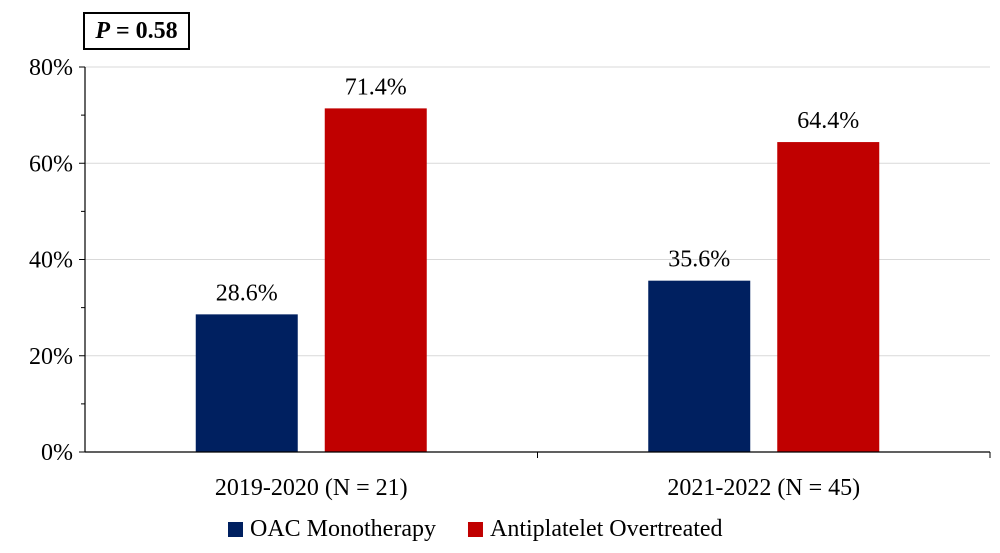 This screenshot has width=1000, height=553. I want to click on y-tick-label: 20%, so click(51, 357).